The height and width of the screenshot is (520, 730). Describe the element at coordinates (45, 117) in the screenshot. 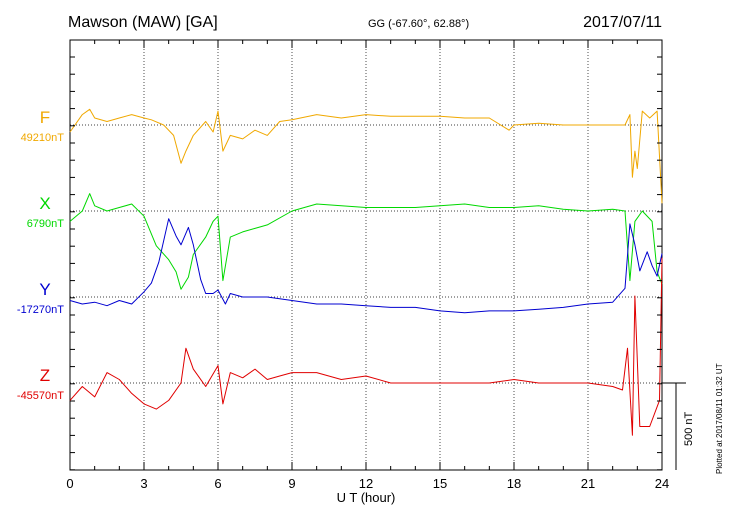

I see `series-name-f: F` at that location.